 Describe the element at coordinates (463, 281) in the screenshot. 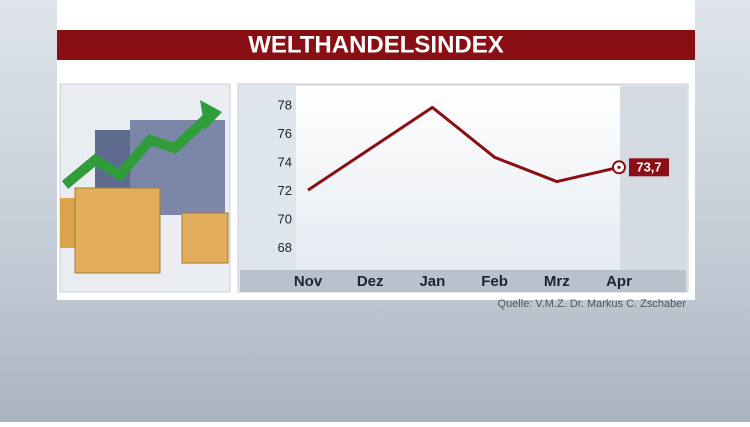

I see `x-axis-bar` at that location.